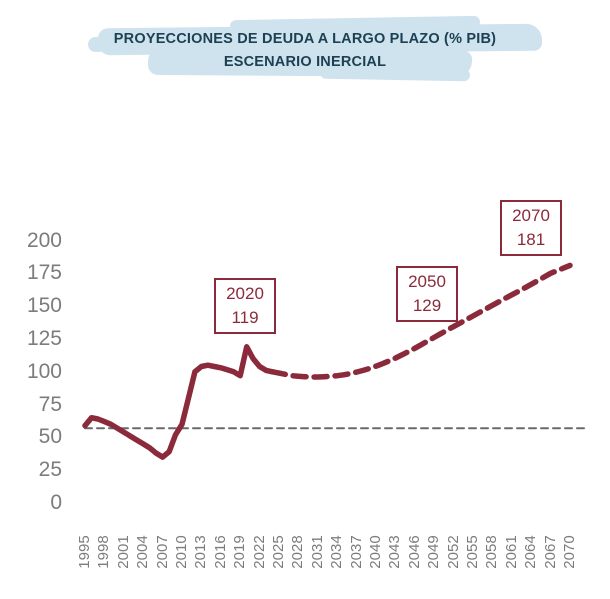  Describe the element at coordinates (305, 62) in the screenshot. I see `page-subtitle: ESCENARIO INERCIAL` at that location.